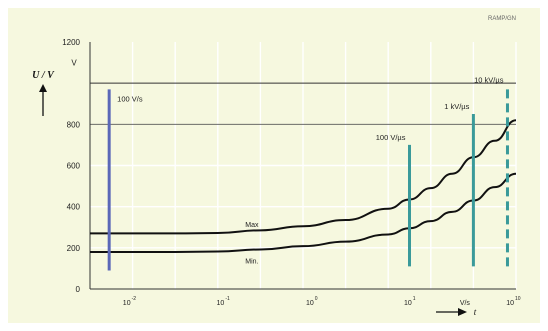 Image resolution: width=548 pixels, height=331 pixels. Describe the element at coordinates (465, 303) in the screenshot. I see `x-unit-label: V/s` at that location.